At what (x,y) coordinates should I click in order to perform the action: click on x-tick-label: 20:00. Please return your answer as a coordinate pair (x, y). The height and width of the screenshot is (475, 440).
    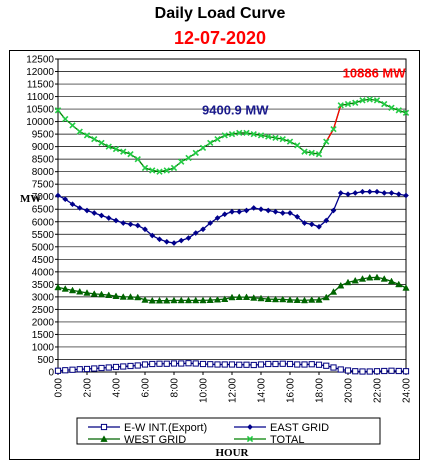
    Looking at the image, I should click on (349, 390).